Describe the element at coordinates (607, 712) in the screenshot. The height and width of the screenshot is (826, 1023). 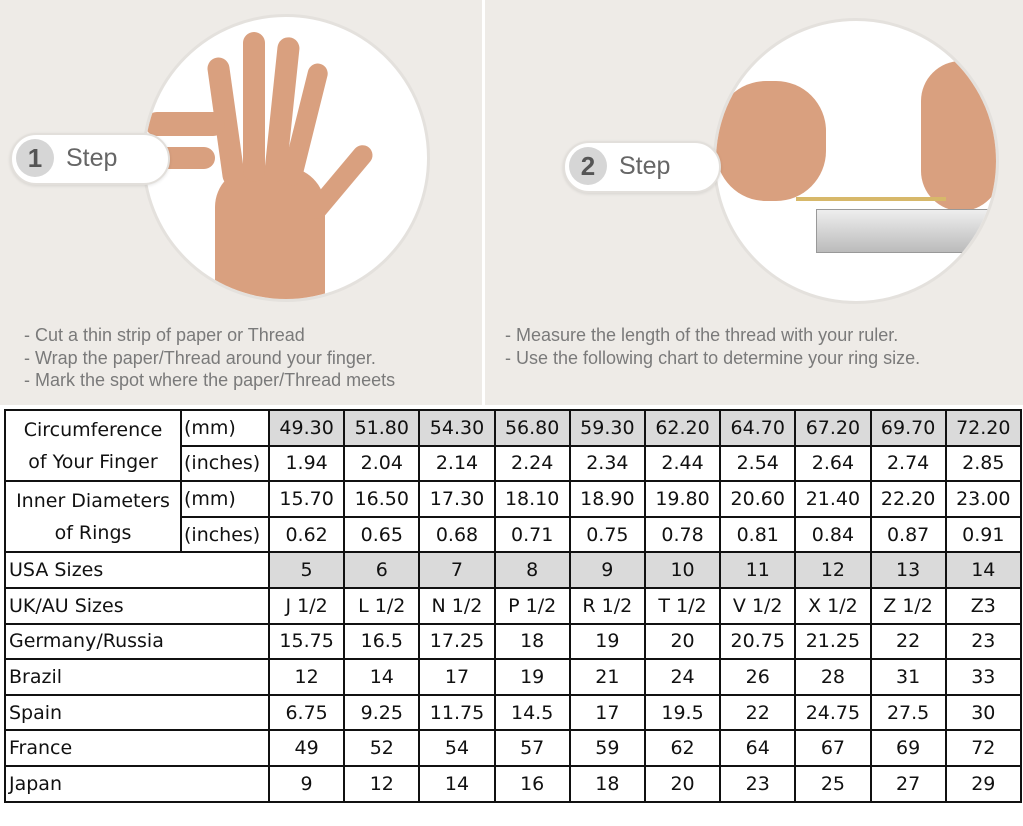
I see `size-cell: 17` at that location.